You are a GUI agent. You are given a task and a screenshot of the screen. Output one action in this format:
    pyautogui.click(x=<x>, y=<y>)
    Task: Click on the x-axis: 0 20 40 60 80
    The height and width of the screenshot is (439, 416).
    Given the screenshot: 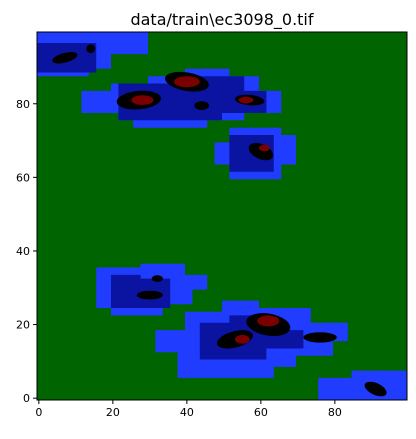 What is the action you would take?
    pyautogui.click(x=188, y=409)
    